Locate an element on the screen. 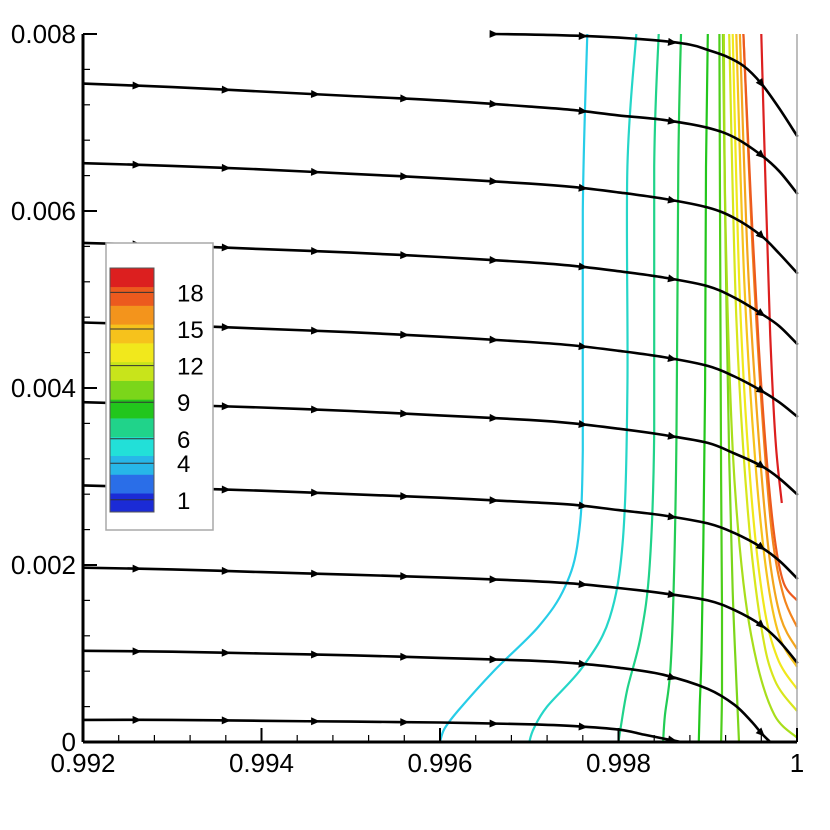  legend-label: 1 is located at coordinates (183, 501).